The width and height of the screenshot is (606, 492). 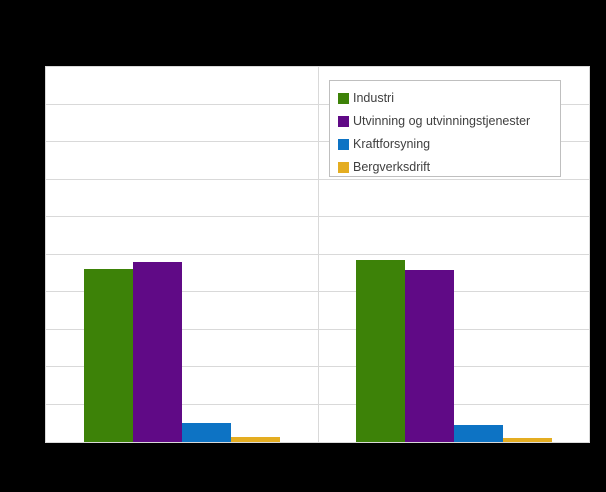 I want to click on legend-label: Bergverksdrift, so click(x=392, y=167).